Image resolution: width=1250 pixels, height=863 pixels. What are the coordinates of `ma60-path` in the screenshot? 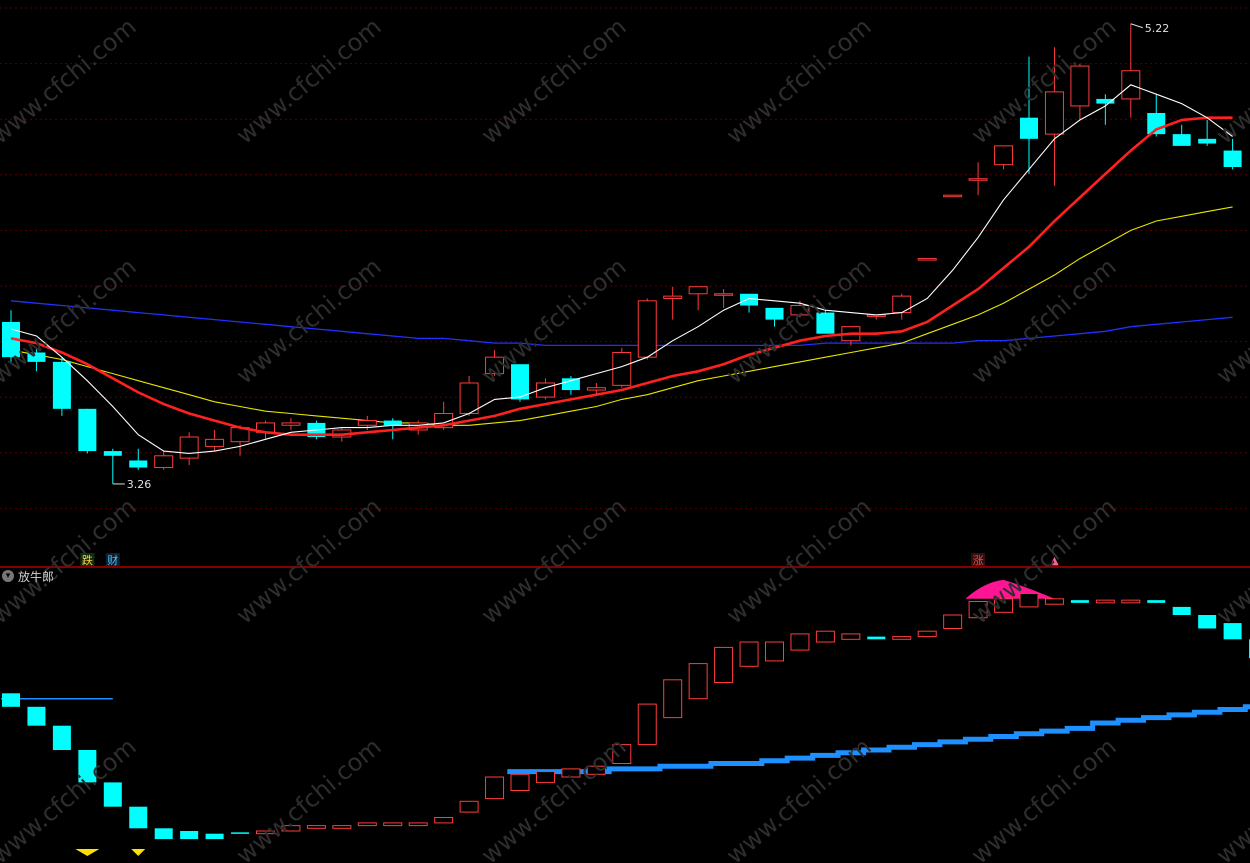 It's located at (621, 323).